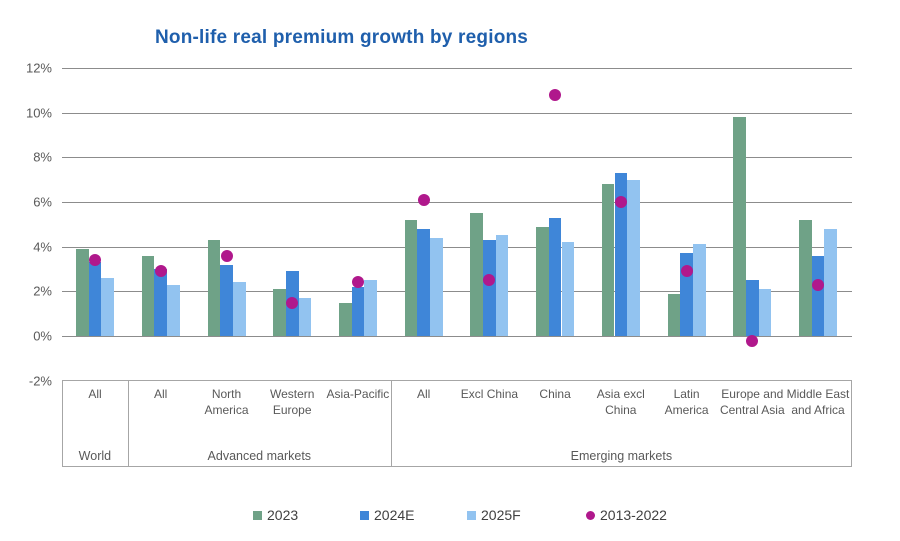 Image resolution: width=900 pixels, height=541 pixels. Describe the element at coordinates (674, 314) in the screenshot. I see `bar-2023-Latin-America` at that location.